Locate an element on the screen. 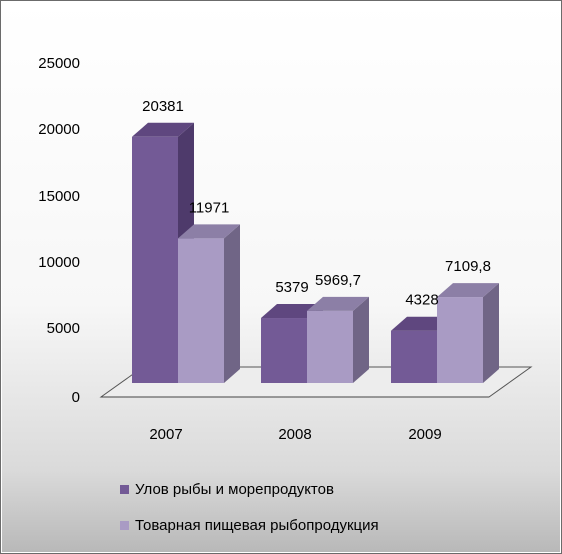  legend-label: Товарная пищевая рыбопродукция is located at coordinates (257, 525).